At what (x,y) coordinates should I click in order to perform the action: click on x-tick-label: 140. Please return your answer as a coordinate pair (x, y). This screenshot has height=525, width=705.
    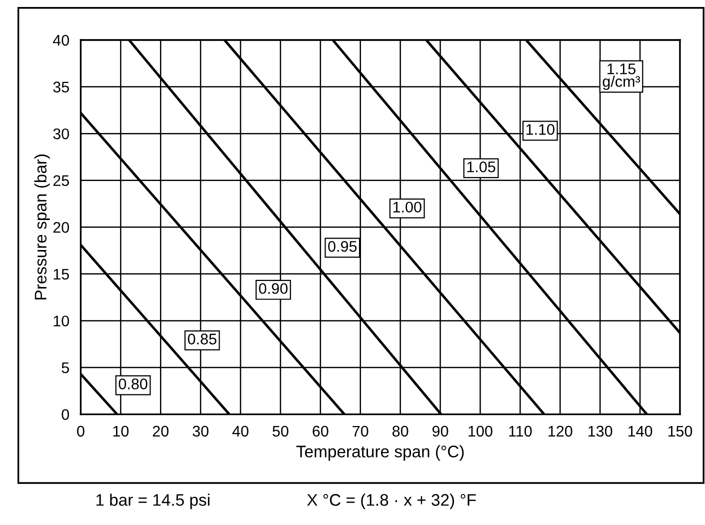
    Looking at the image, I should click on (640, 431).